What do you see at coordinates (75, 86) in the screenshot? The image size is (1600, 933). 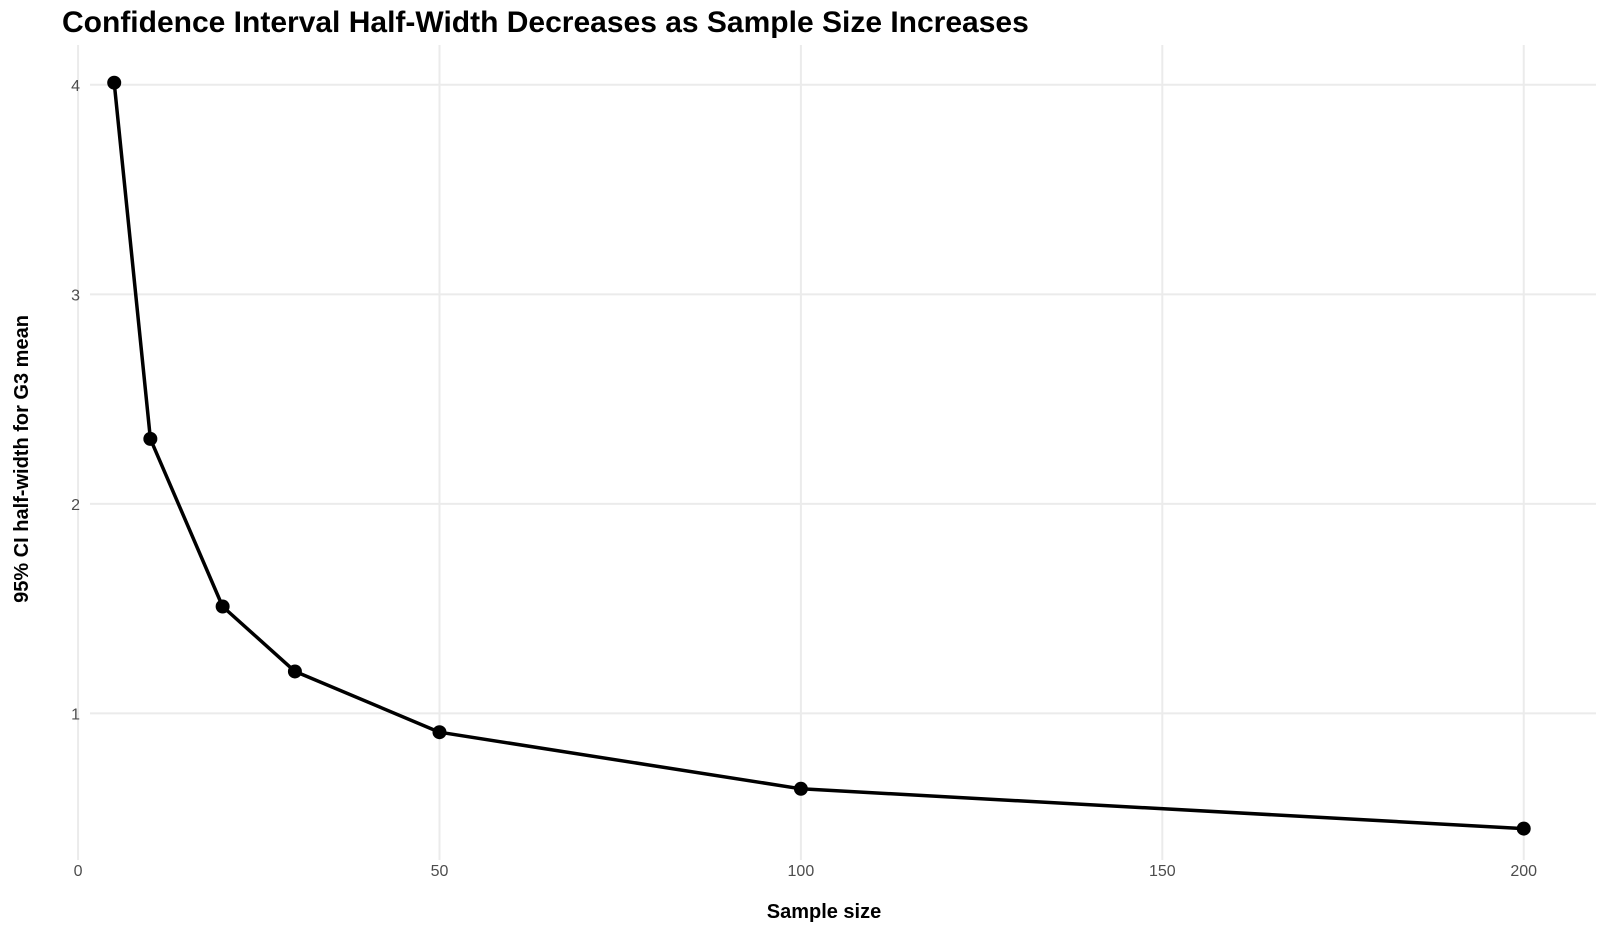 I see `y-tick-label: 4` at bounding box center [75, 86].